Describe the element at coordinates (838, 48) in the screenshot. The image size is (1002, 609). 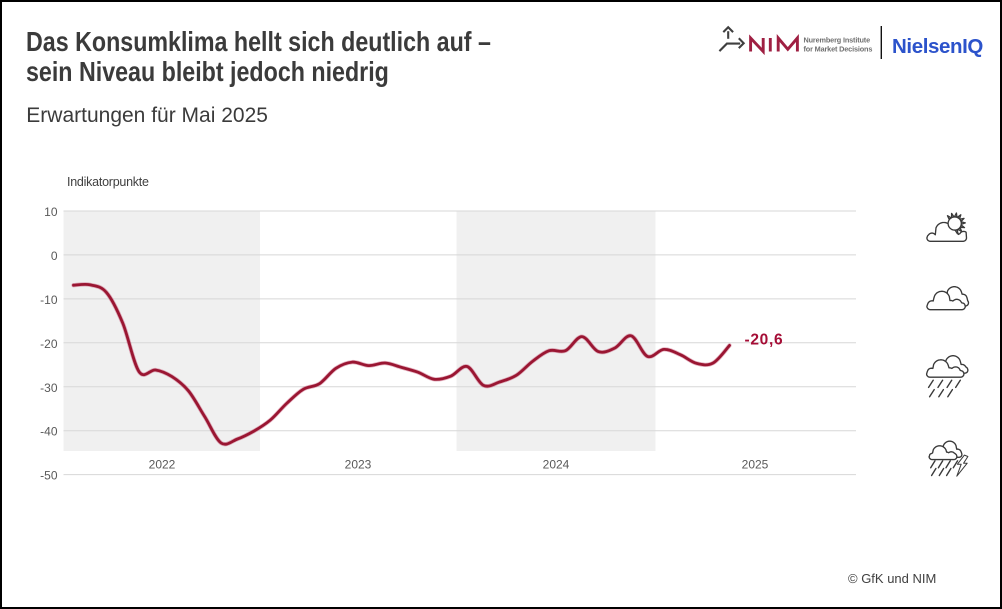
I see `svg-text: for Market Decisions` at that location.